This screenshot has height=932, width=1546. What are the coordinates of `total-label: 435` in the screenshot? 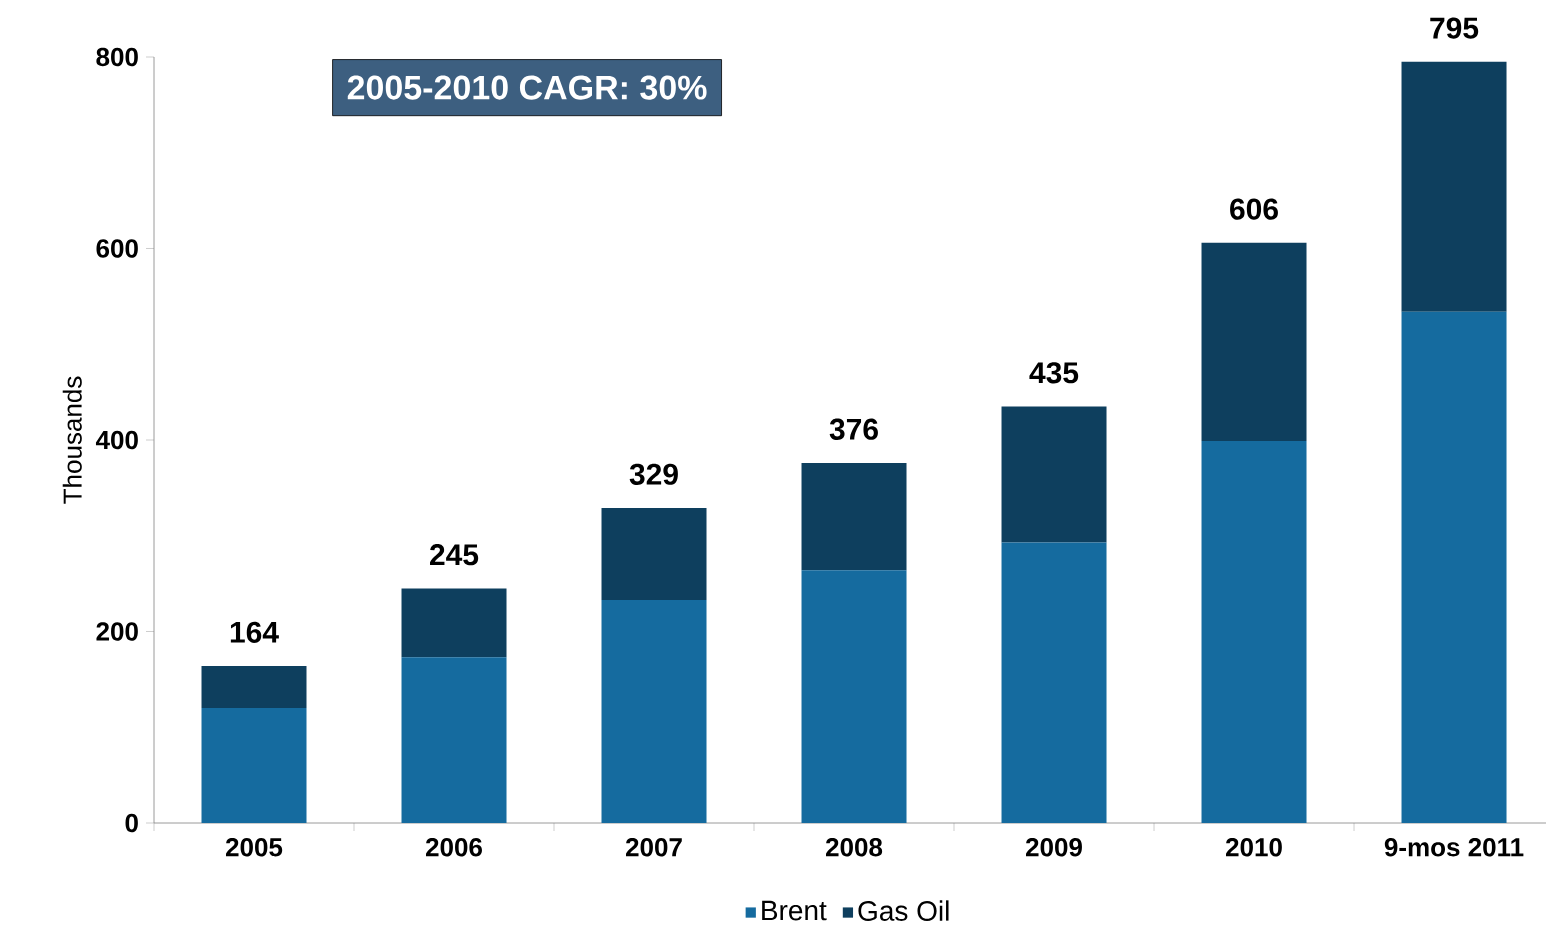 It's located at (1054, 373).